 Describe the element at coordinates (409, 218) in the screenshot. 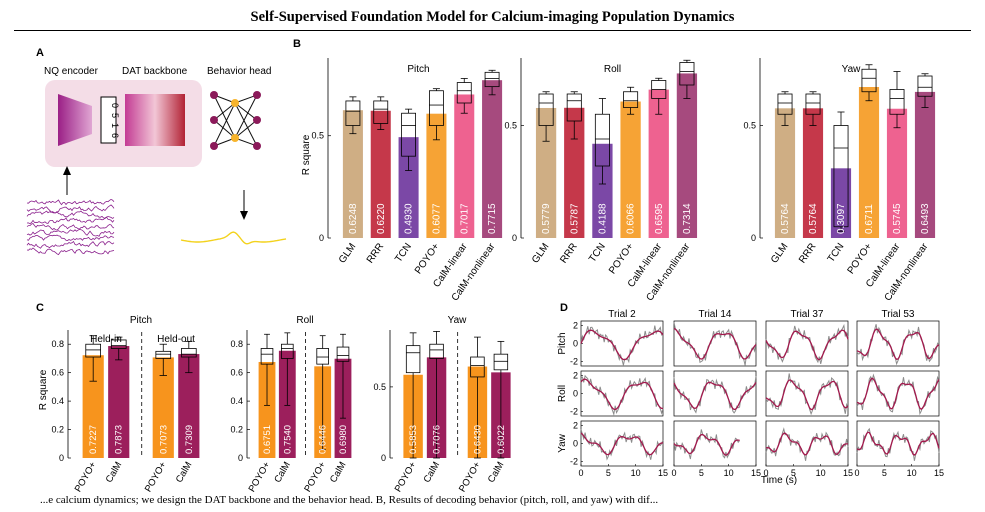

I see `bar-value-label: 0.4930` at that location.